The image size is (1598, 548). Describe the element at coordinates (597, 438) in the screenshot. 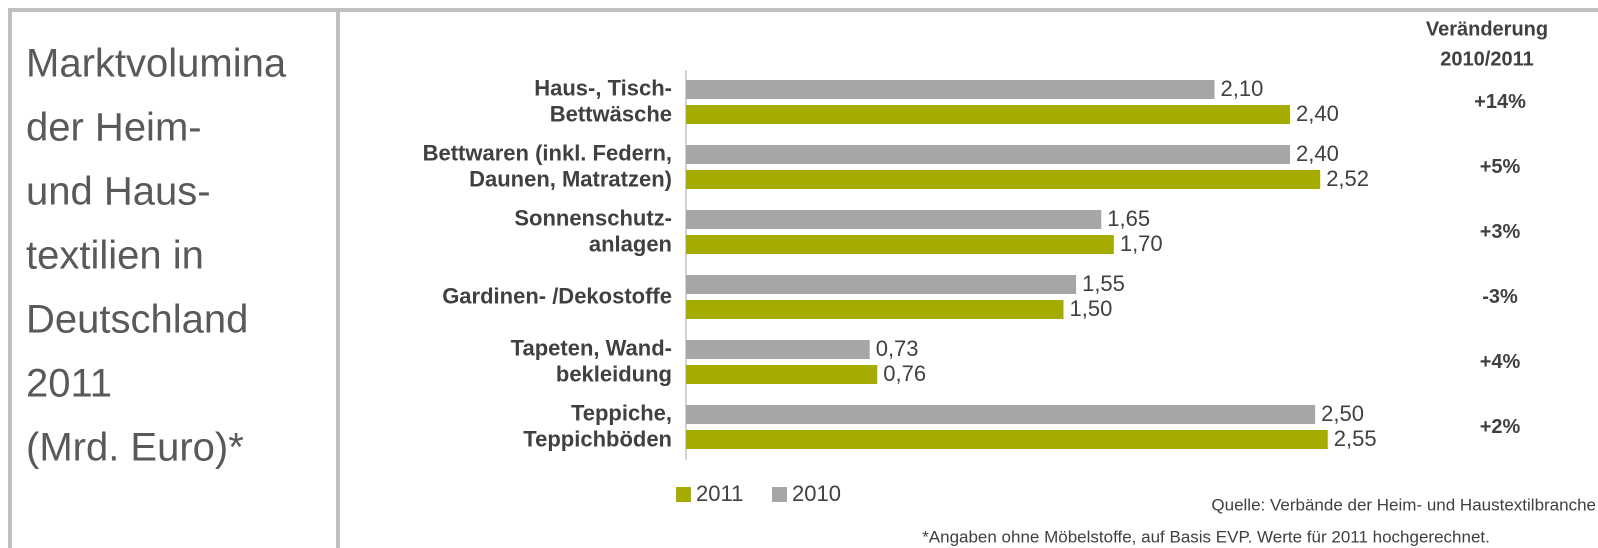

I see `category-label: Teppichböden` at that location.